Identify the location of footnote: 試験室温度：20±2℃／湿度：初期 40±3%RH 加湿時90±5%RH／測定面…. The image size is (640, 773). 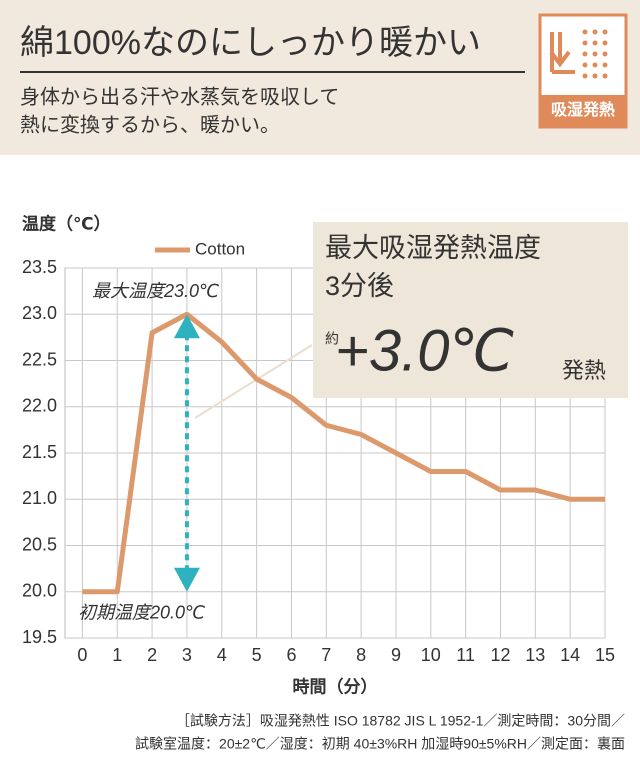
(380, 744).